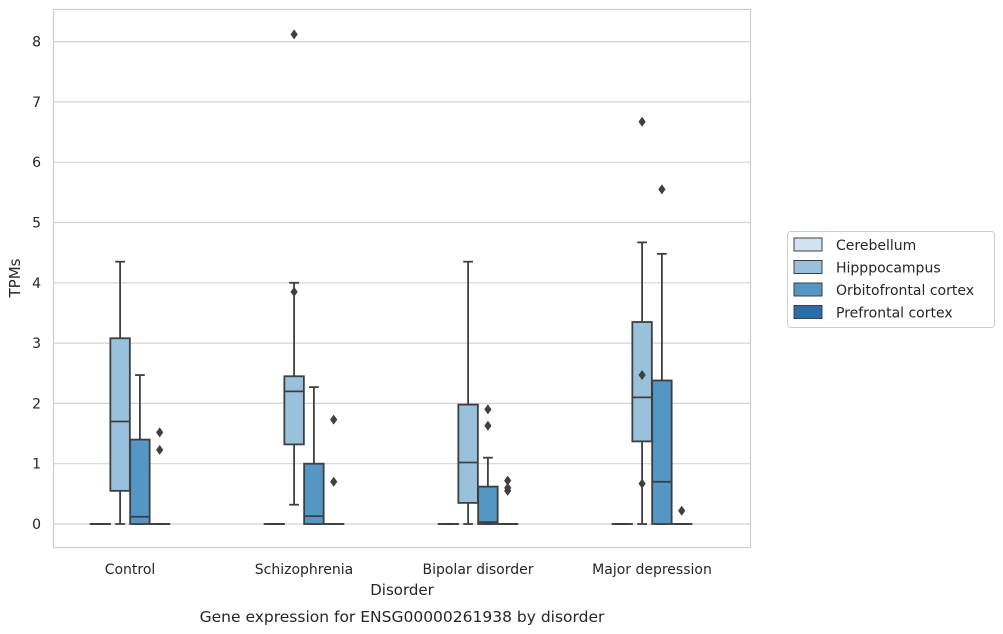  I want to click on y-axis-label: TPMs, so click(15, 278).